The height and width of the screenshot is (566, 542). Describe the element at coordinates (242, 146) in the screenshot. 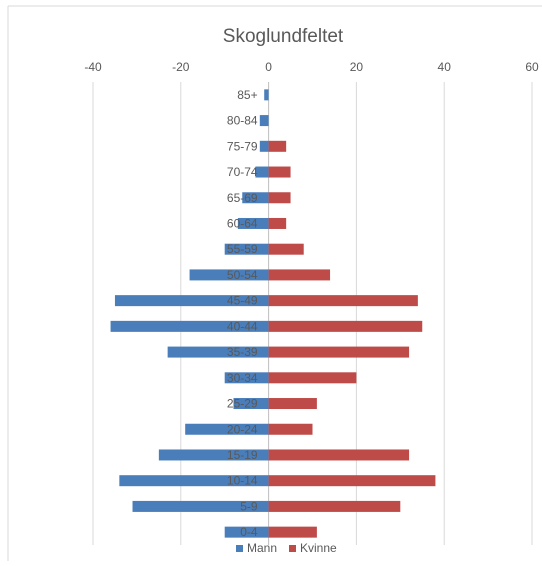

I see `category-label: 75-79` at that location.